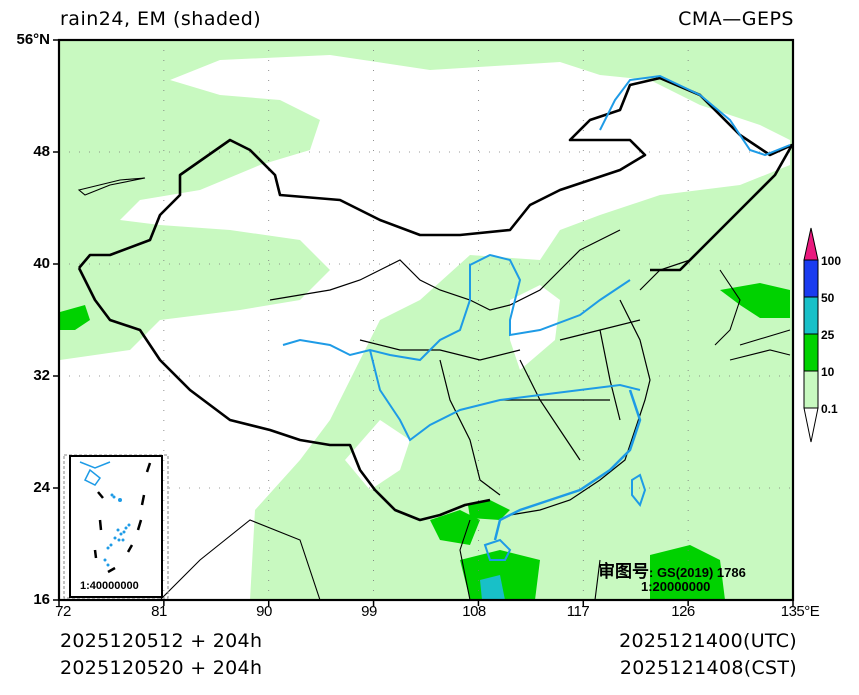 The width and height of the screenshot is (859, 695). I want to click on inset-scale: 1:40000000, so click(109, 586).